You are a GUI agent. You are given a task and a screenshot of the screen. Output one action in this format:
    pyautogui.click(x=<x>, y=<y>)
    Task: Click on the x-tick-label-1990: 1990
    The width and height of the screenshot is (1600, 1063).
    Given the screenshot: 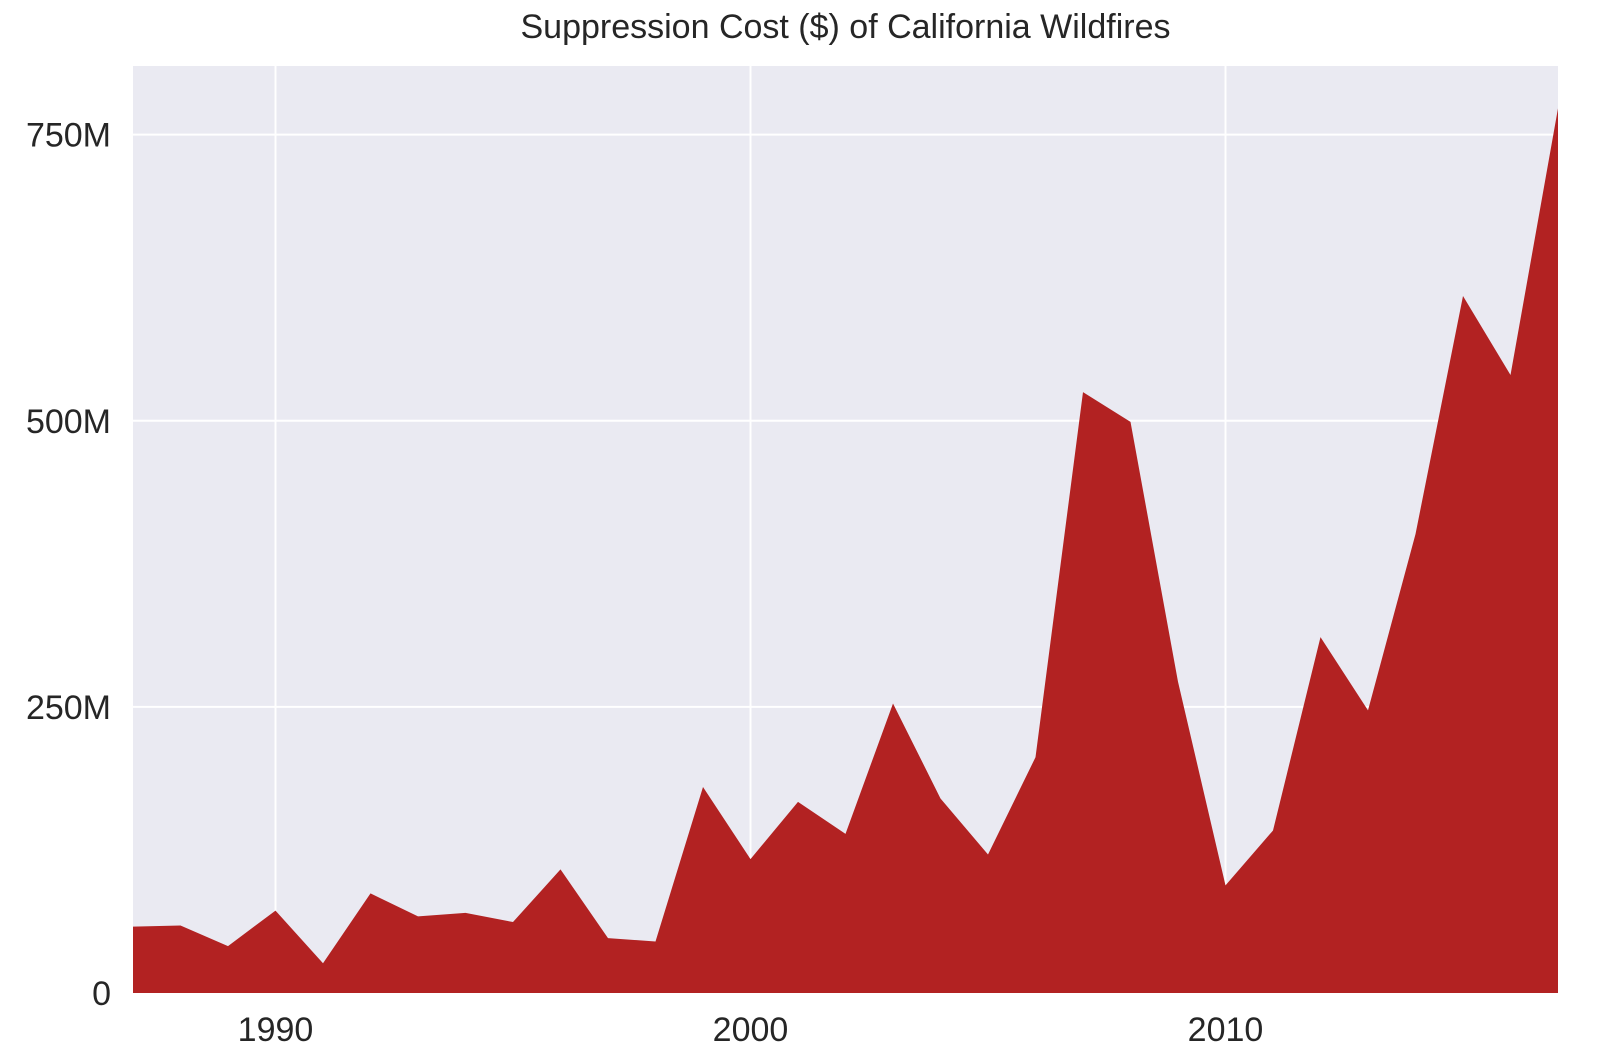 What is the action you would take?
    pyautogui.click(x=276, y=1030)
    